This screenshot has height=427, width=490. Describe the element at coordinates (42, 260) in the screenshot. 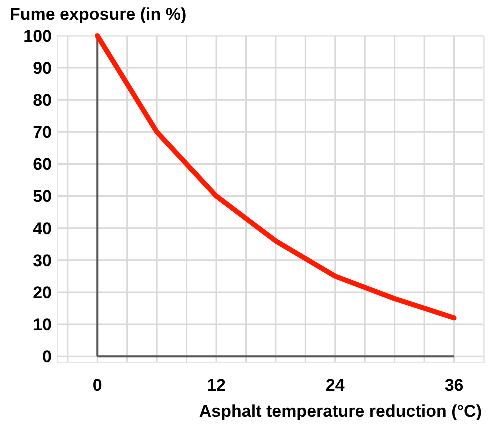

I see `y-tick-label: 30` at that location.